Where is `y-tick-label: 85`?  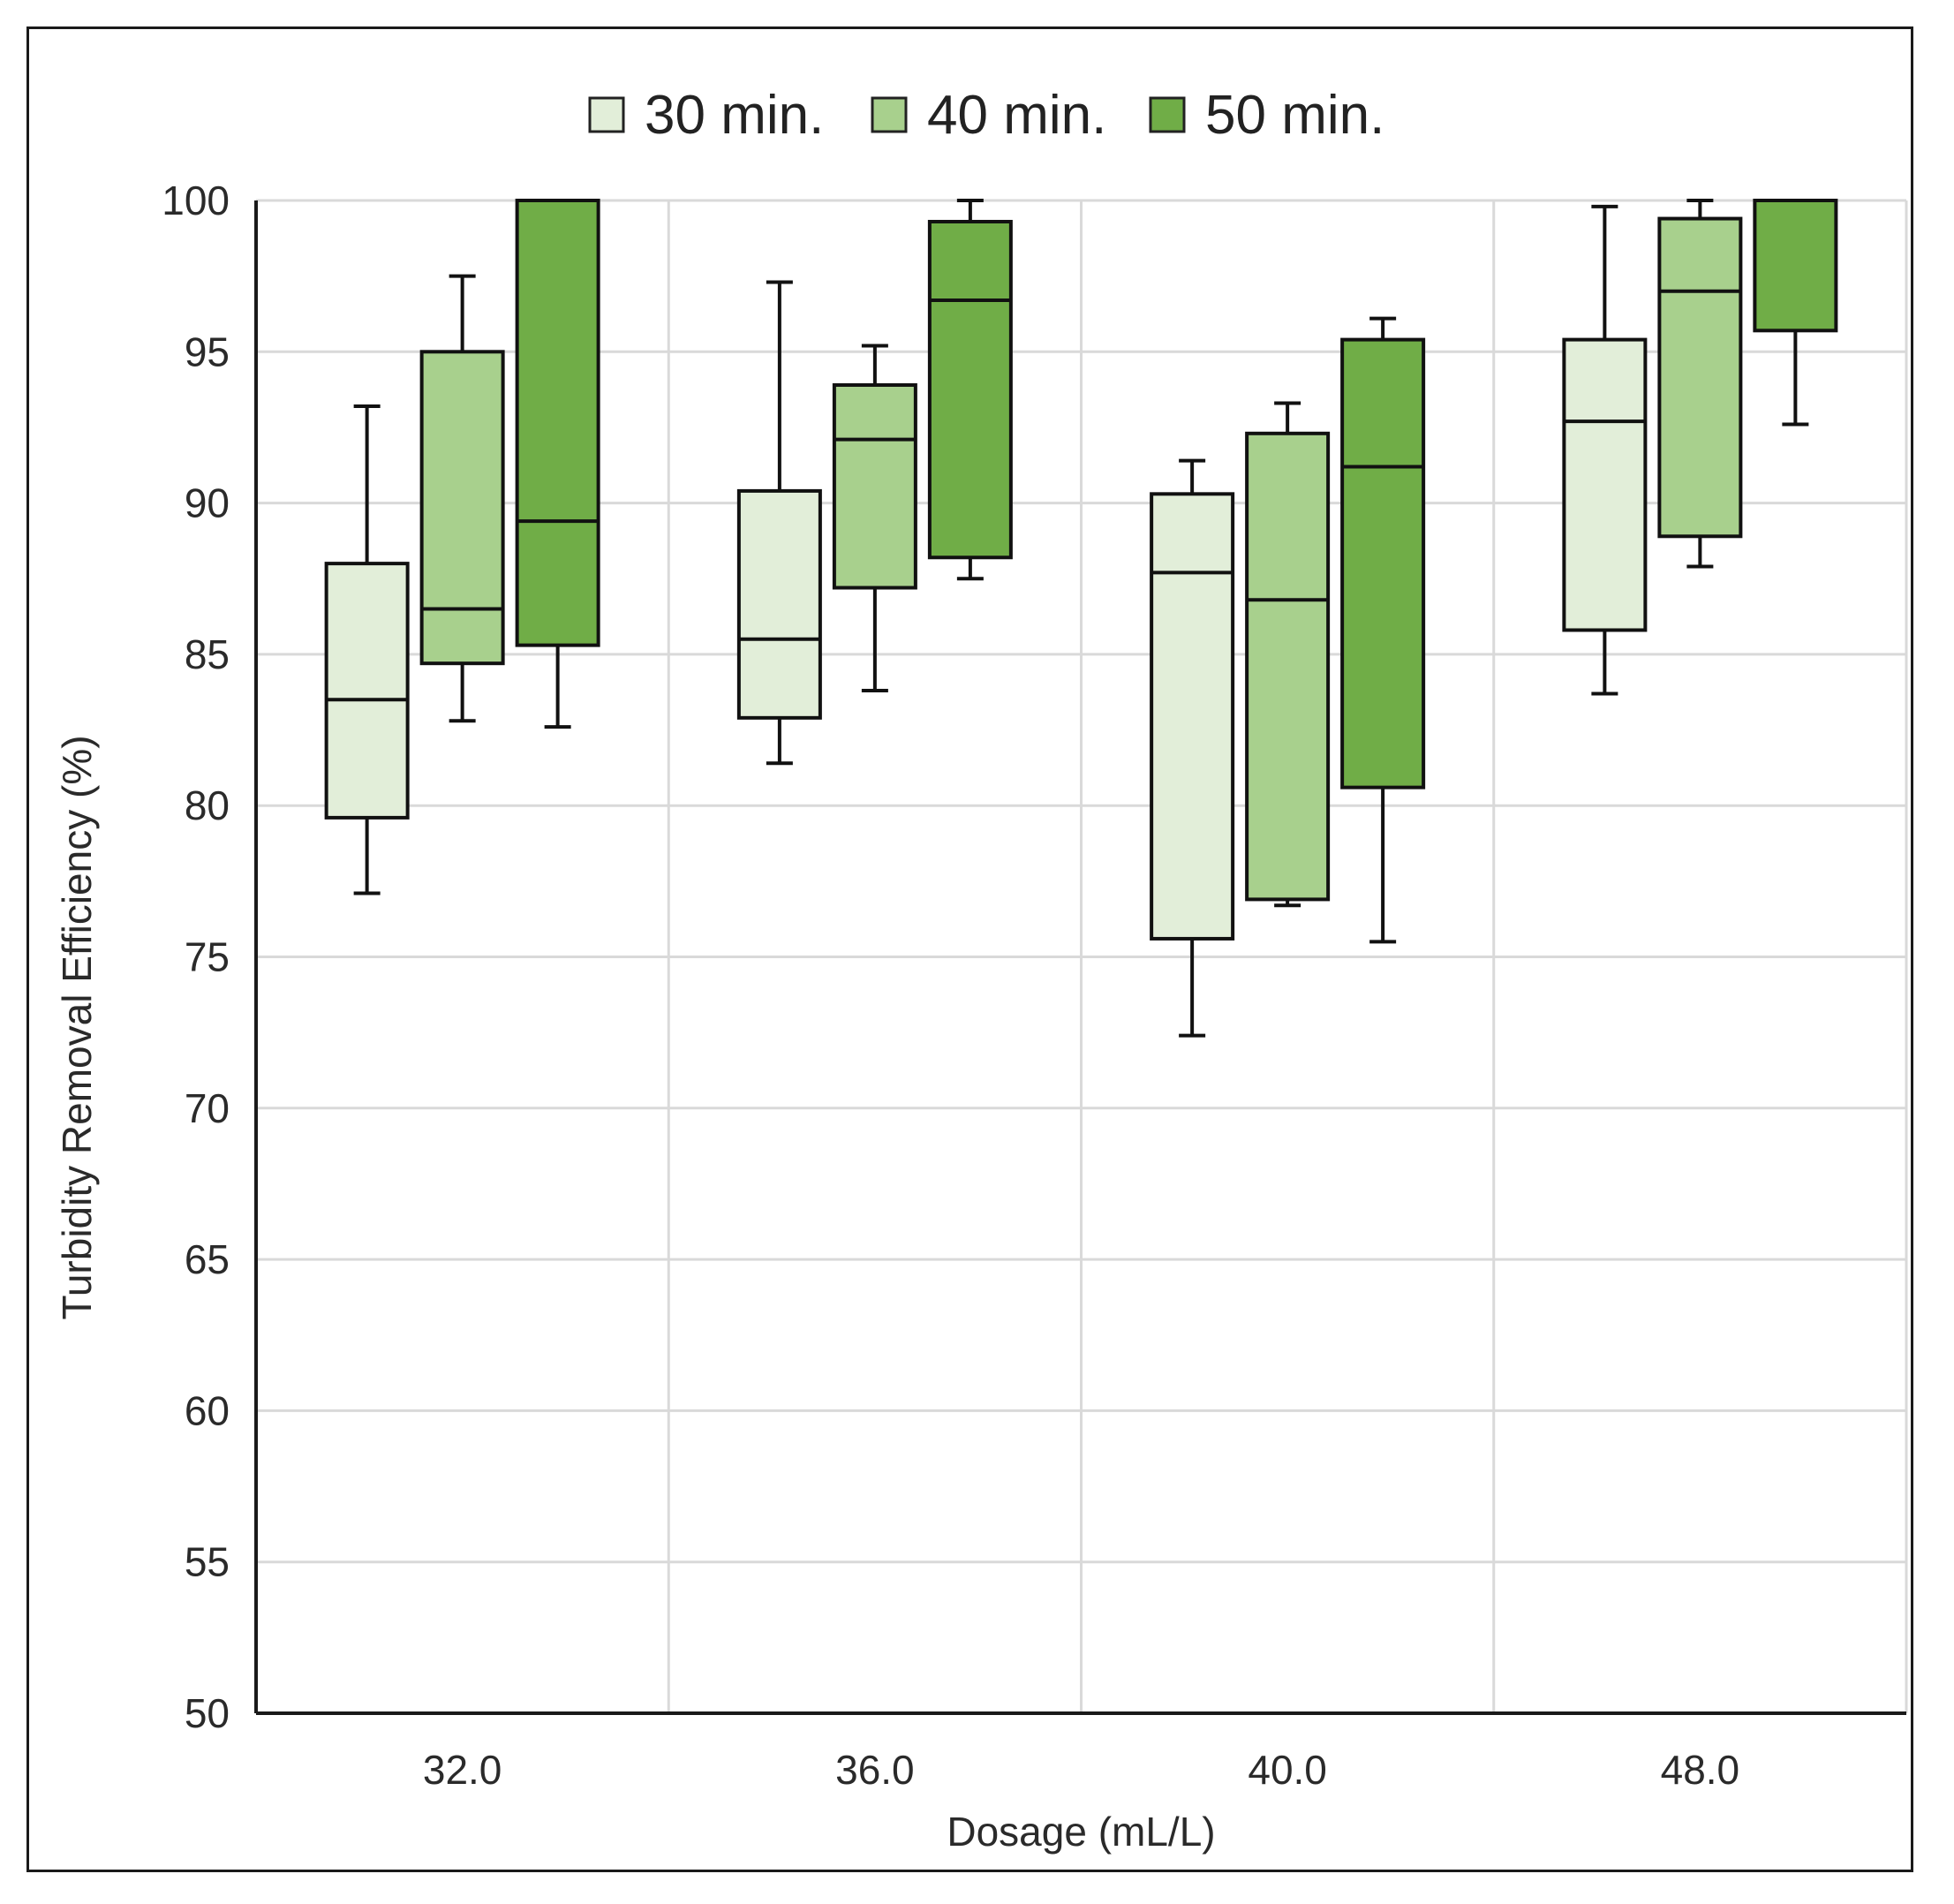
y-tick-label: 85 is located at coordinates (208, 654).